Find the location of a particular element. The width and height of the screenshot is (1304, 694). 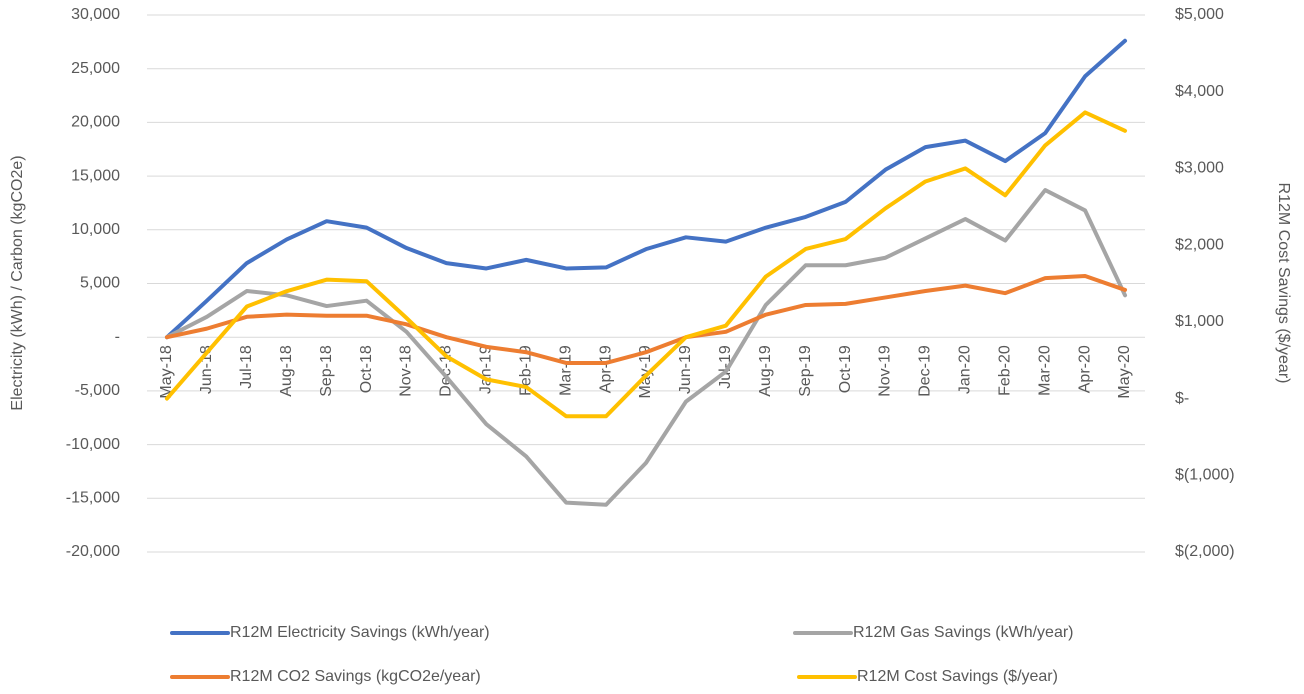

legend-label: R12M Gas Savings (kWh/year) is located at coordinates (963, 632).